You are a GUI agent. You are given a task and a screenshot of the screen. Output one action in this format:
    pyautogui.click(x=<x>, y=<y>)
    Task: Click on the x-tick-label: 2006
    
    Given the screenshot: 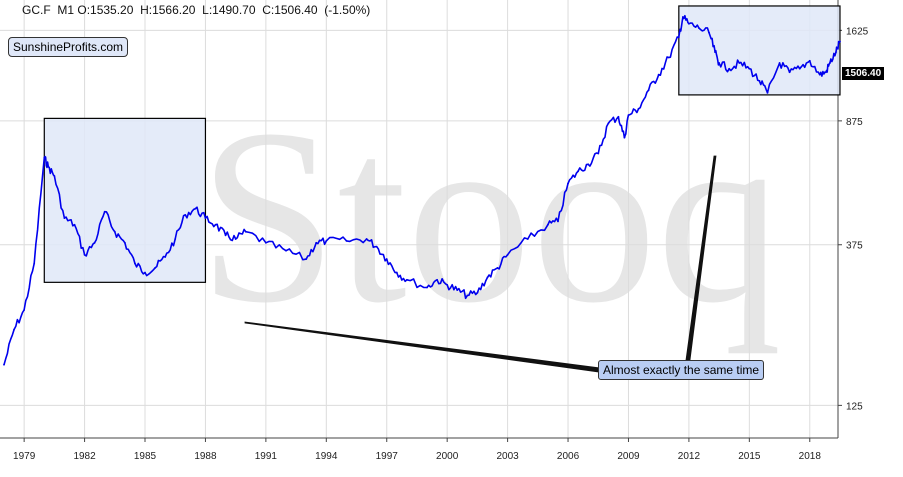 What is the action you would take?
    pyautogui.click(x=568, y=456)
    